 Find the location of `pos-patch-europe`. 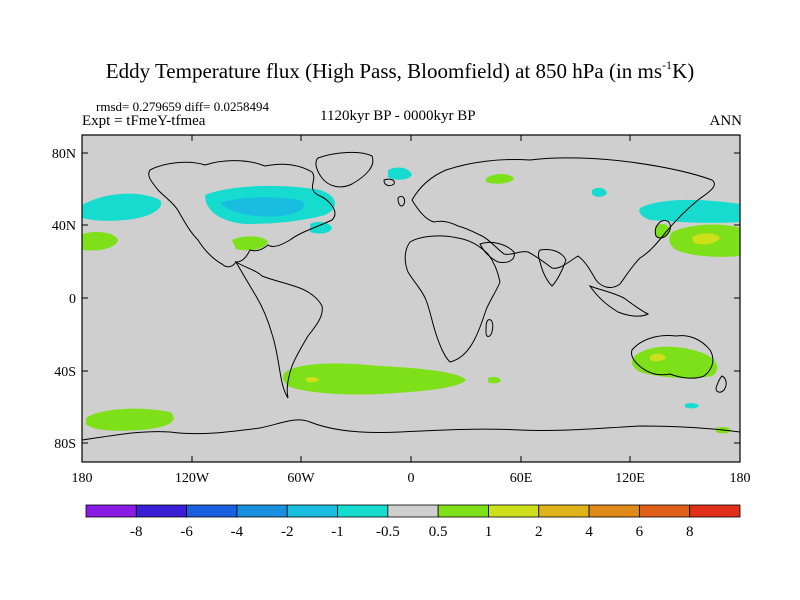

pos-patch-europe is located at coordinates (500, 178).